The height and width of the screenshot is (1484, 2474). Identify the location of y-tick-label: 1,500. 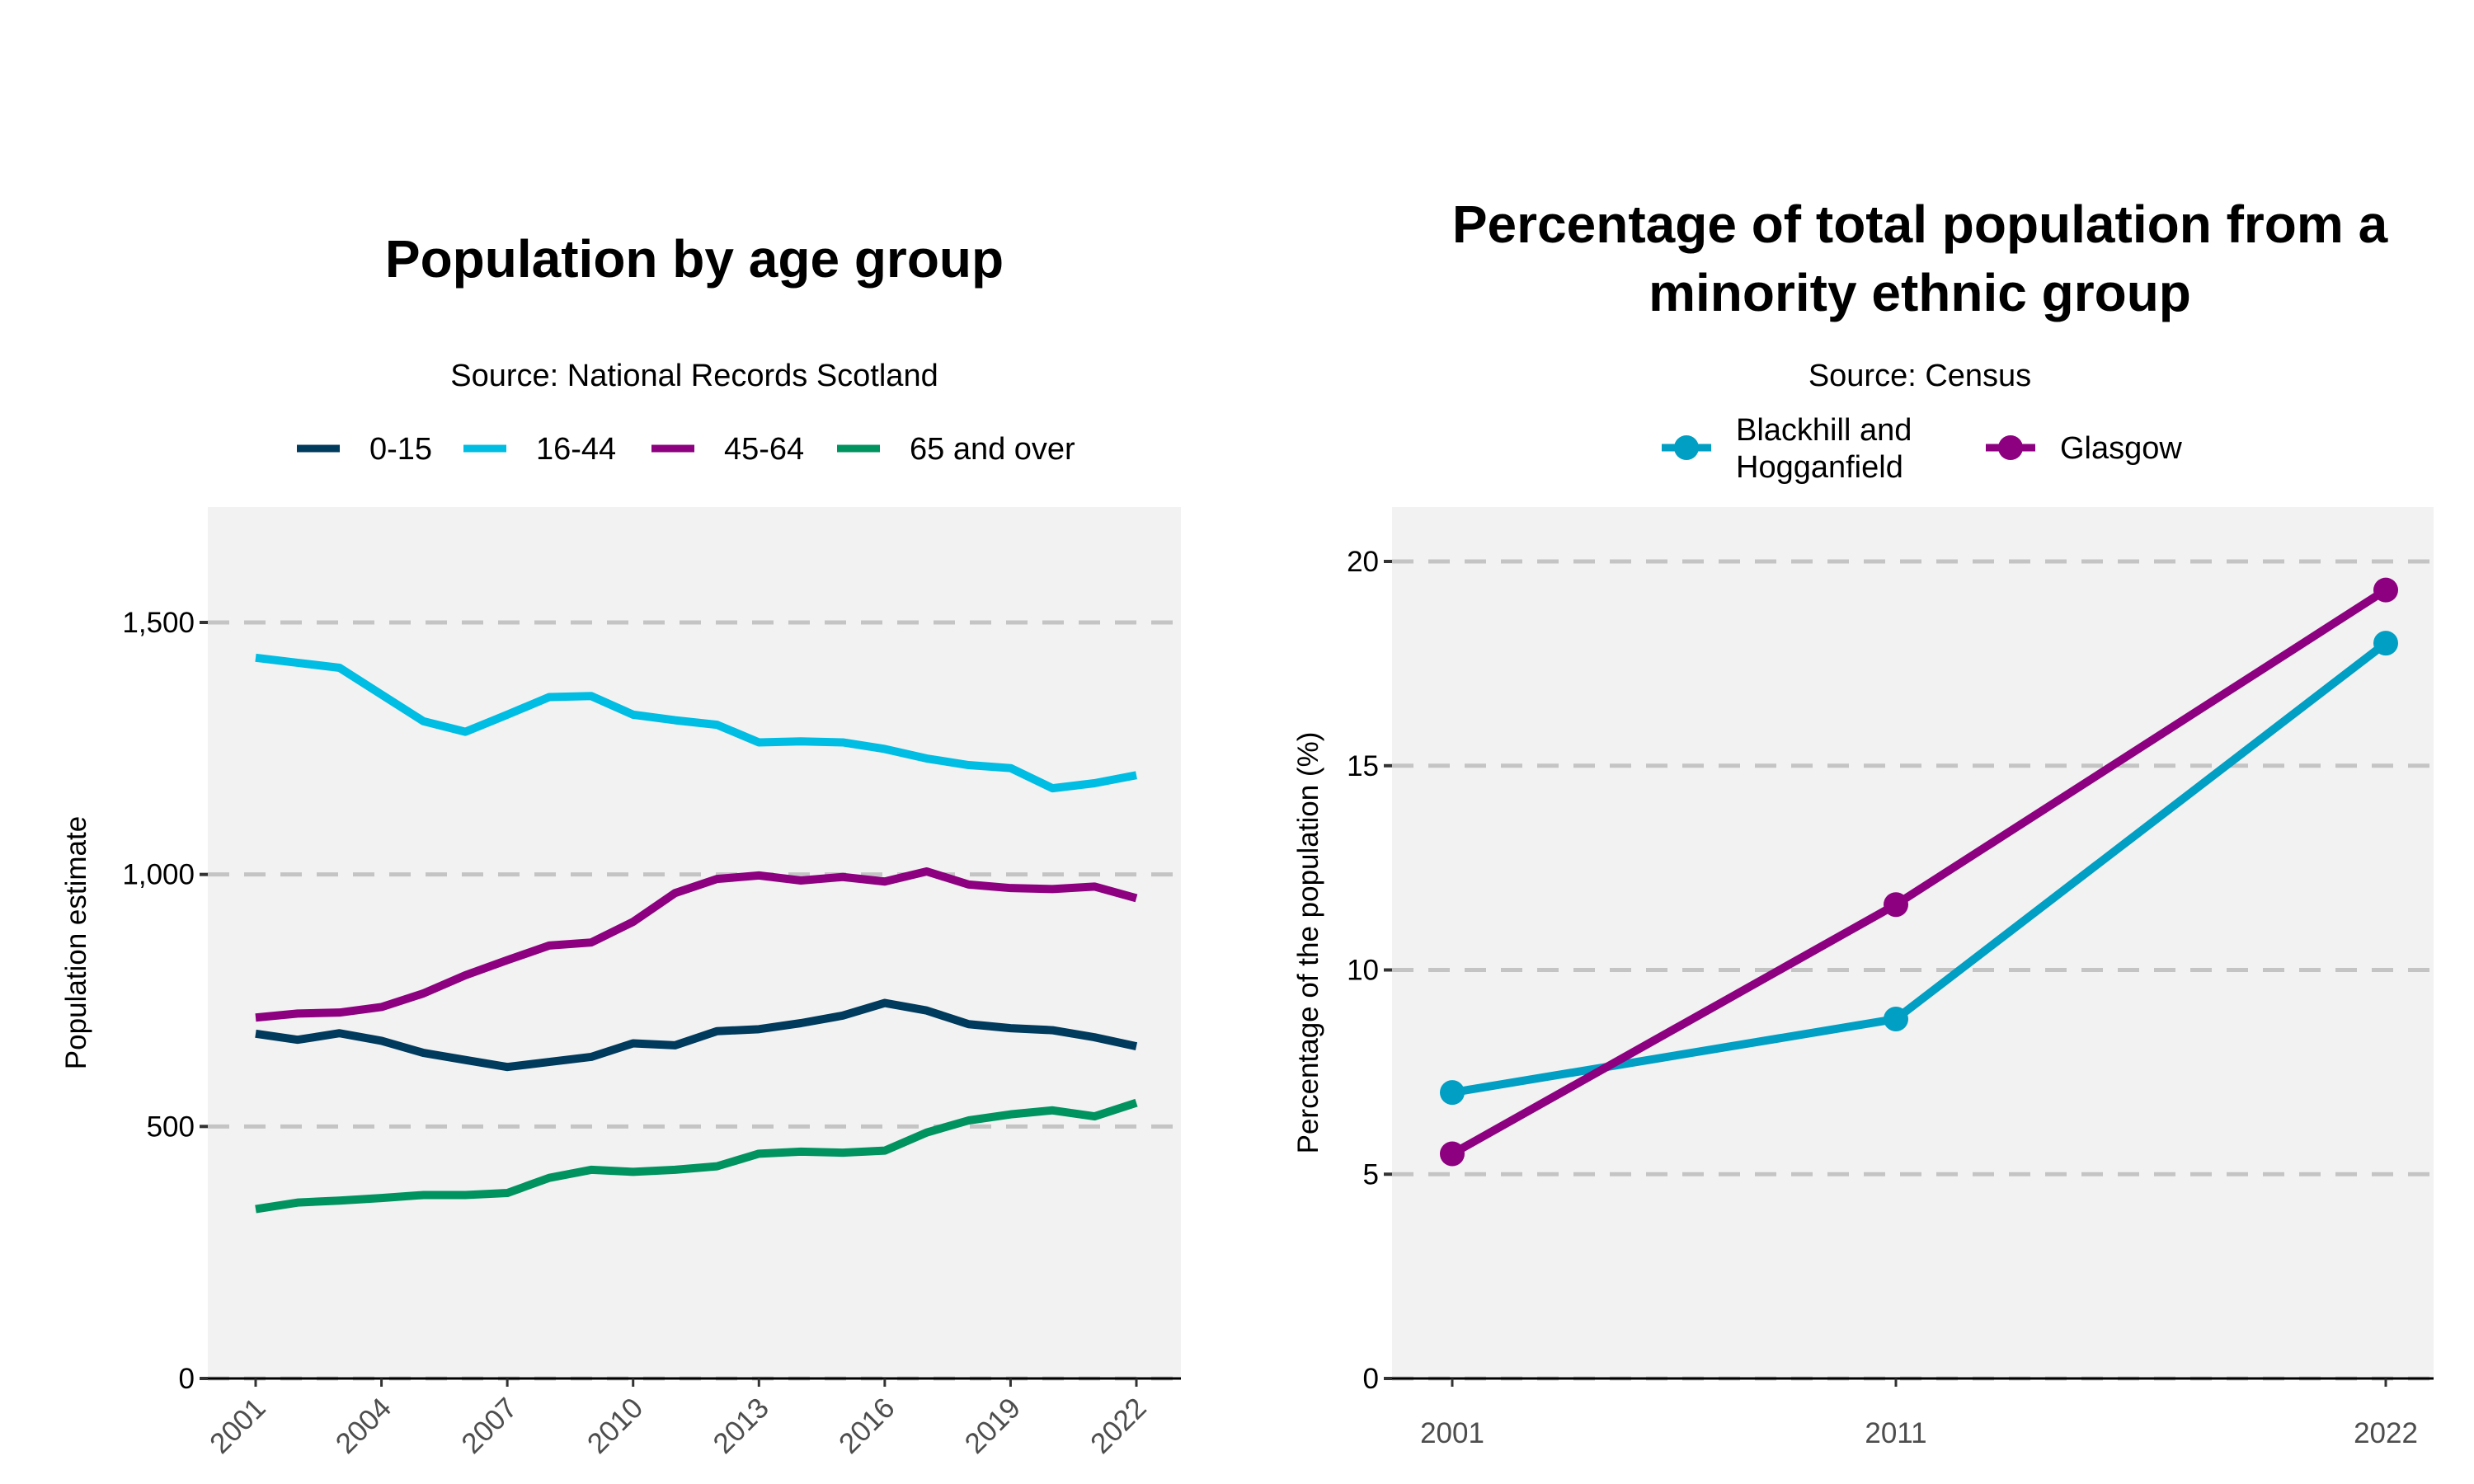
(158, 623).